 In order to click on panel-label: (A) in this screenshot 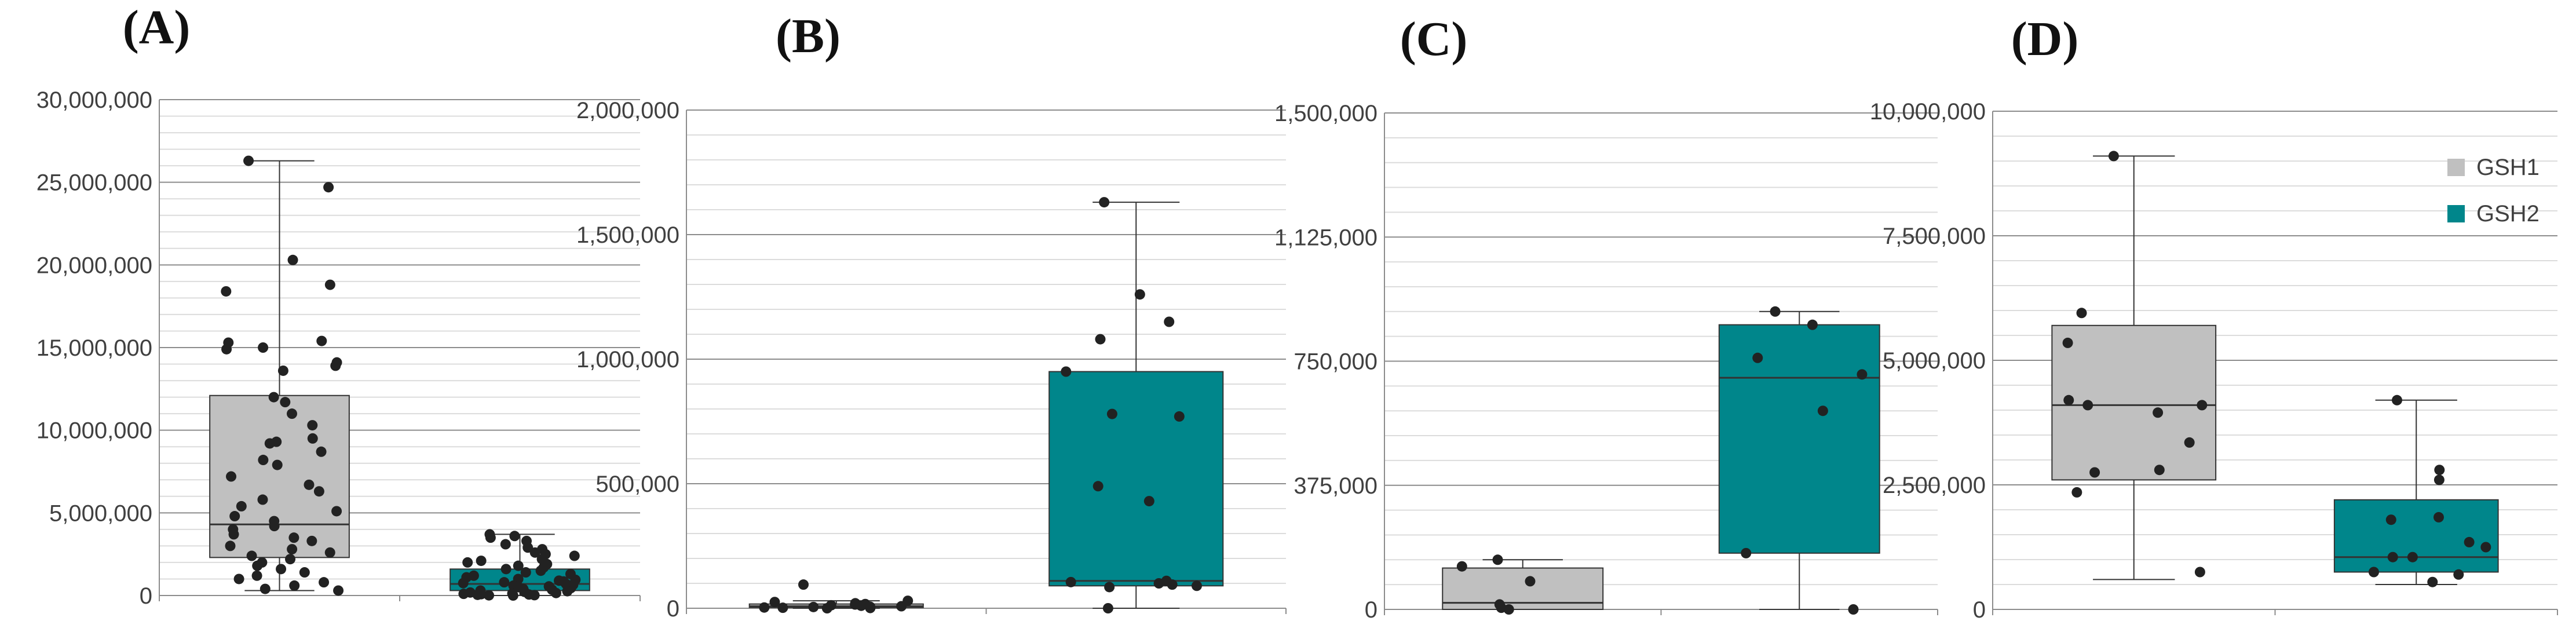, I will do `click(157, 28)`.